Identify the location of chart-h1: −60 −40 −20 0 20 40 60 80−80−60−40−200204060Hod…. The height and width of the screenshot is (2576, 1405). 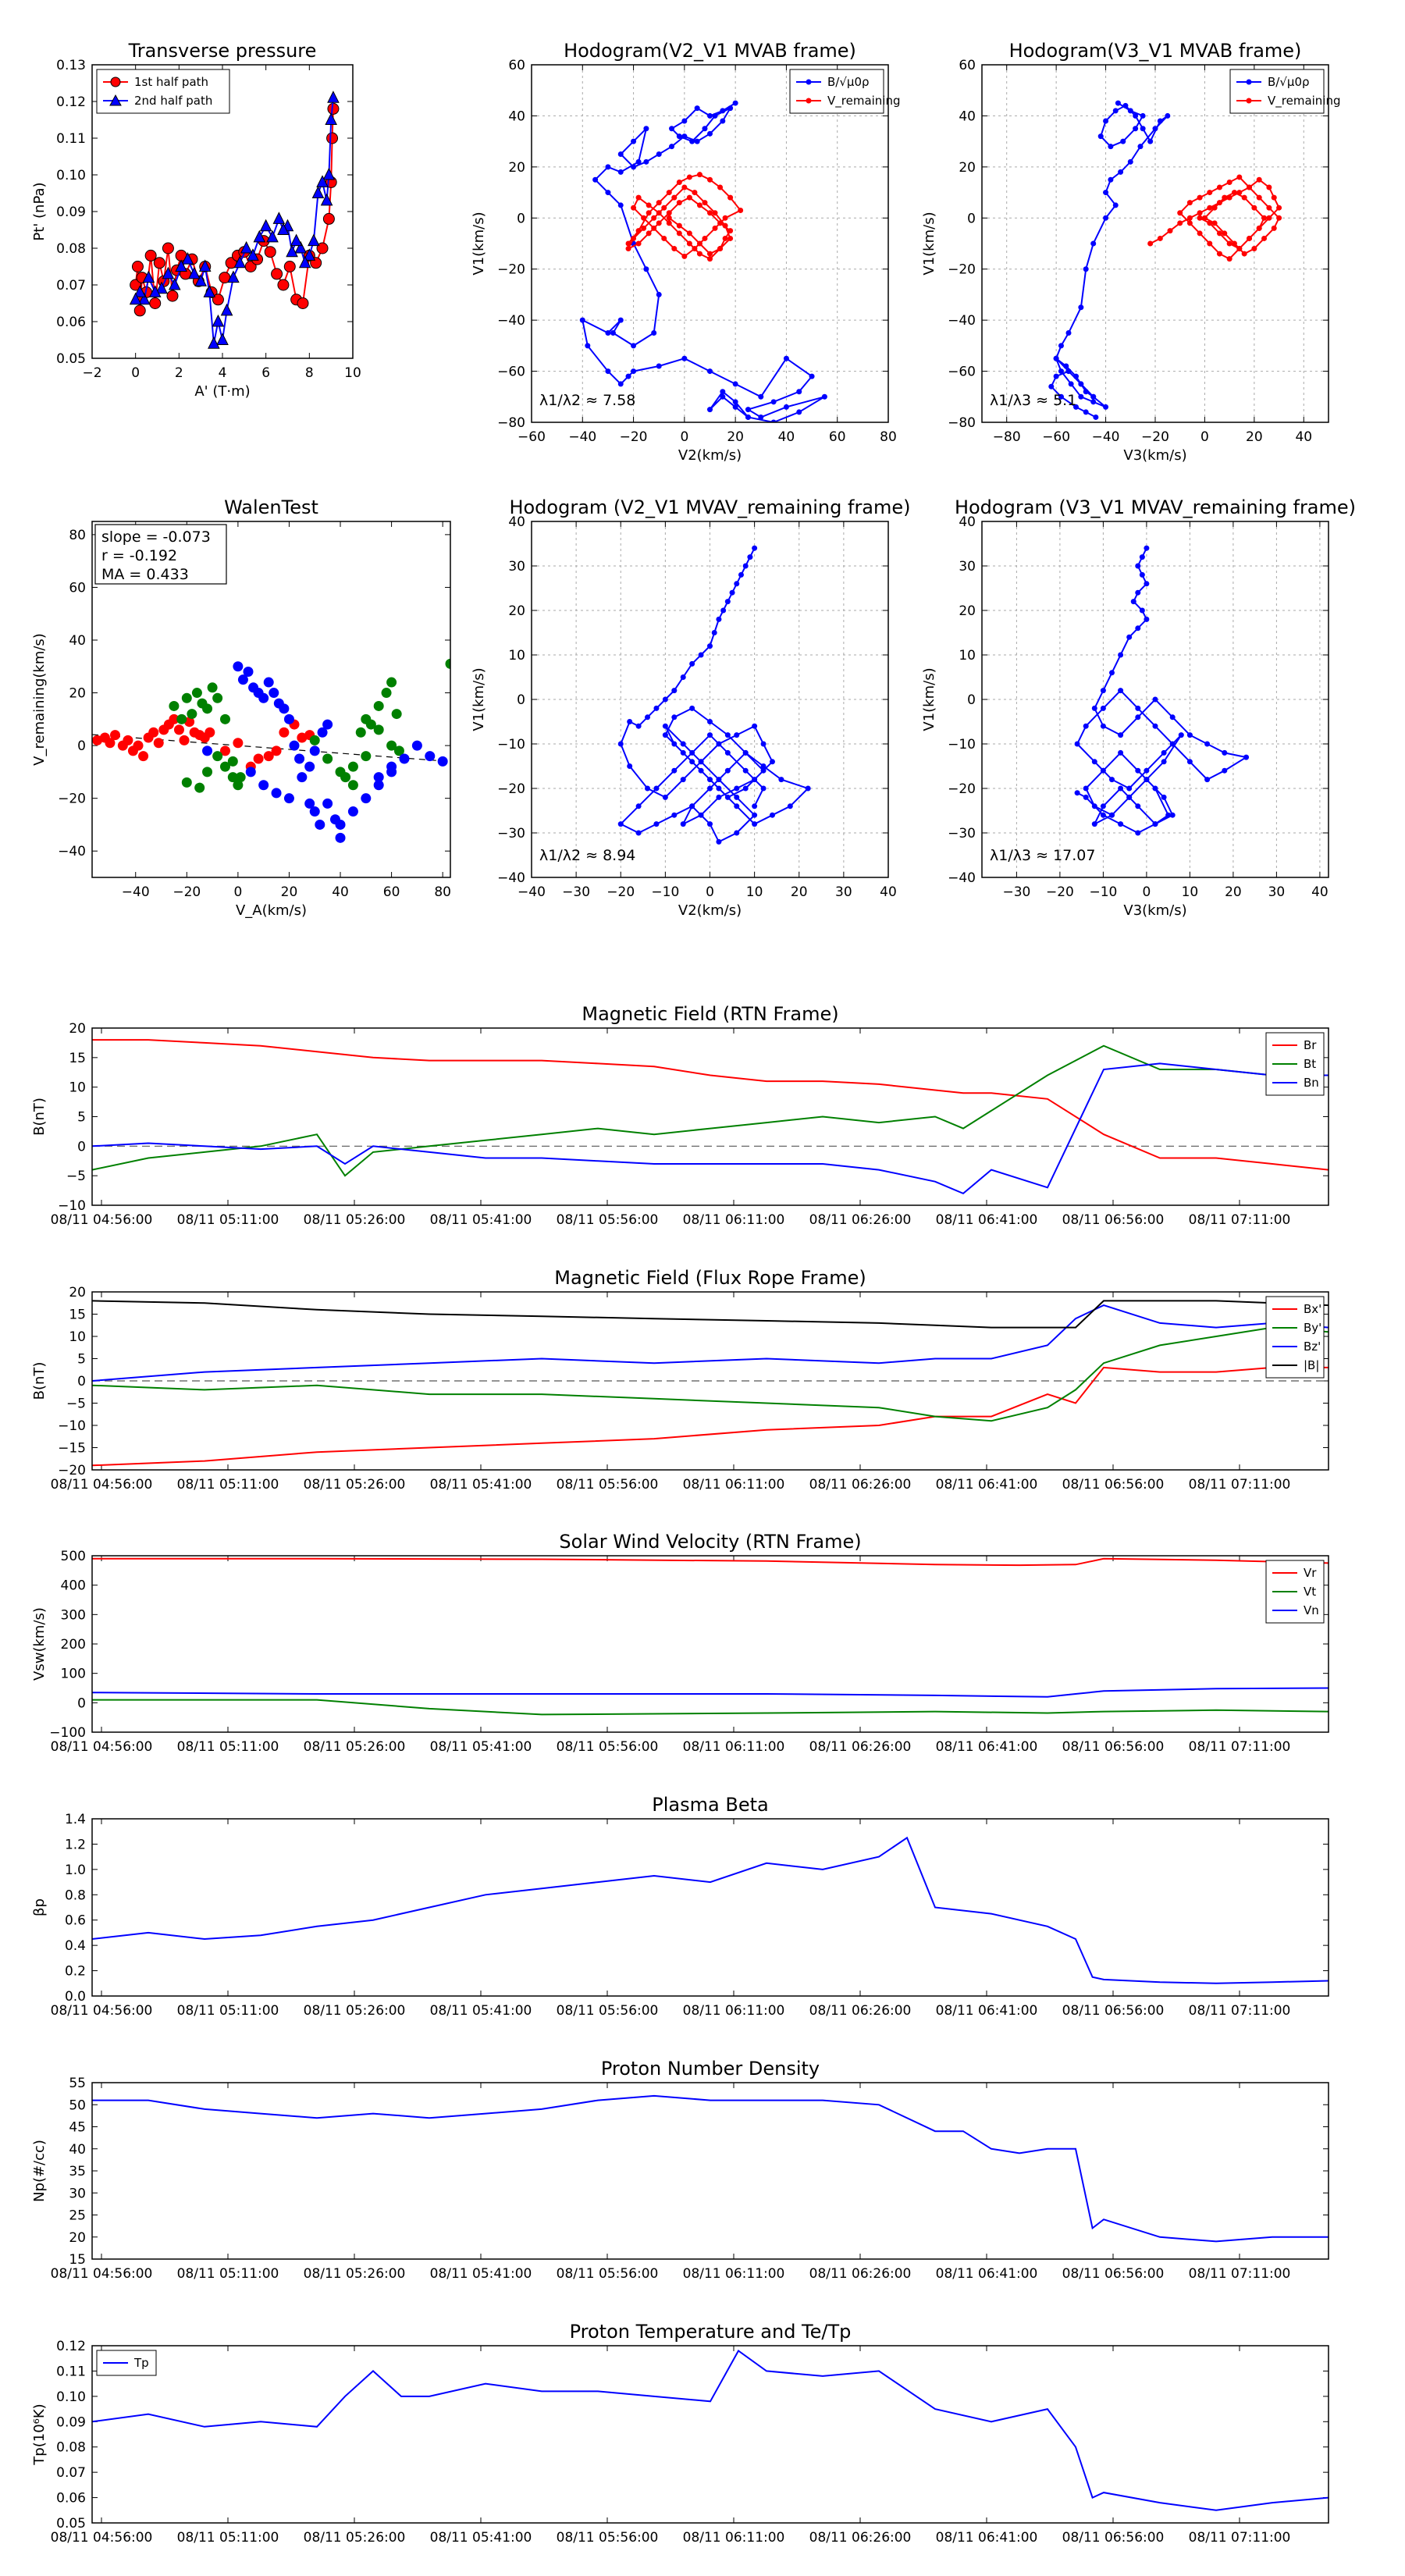
(686, 252).